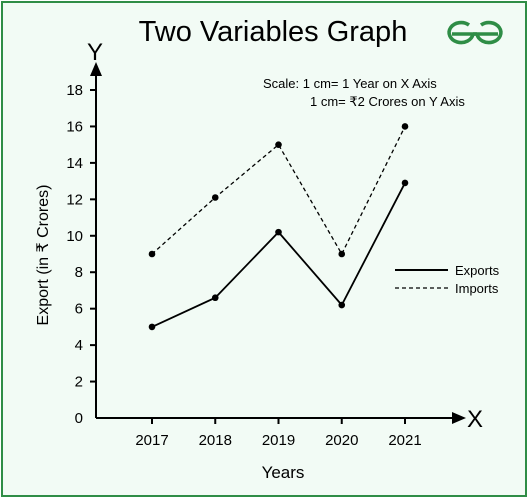 This screenshot has height=500, width=530. I want to click on chart-title: Two Variables Graph, so click(273, 32).